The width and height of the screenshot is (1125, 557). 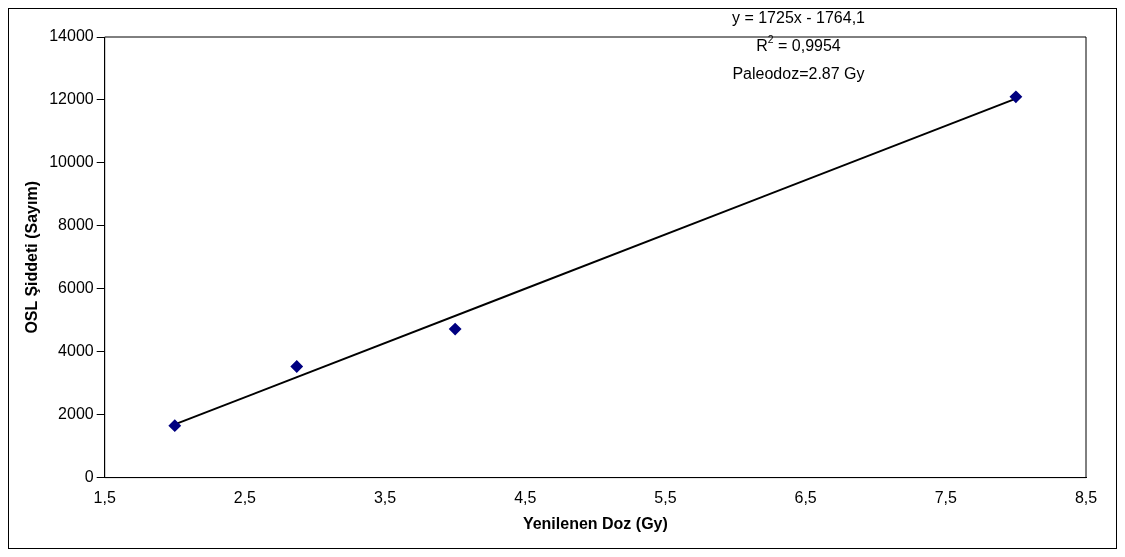 I want to click on y-tick-label: 2000, so click(x=76, y=414).